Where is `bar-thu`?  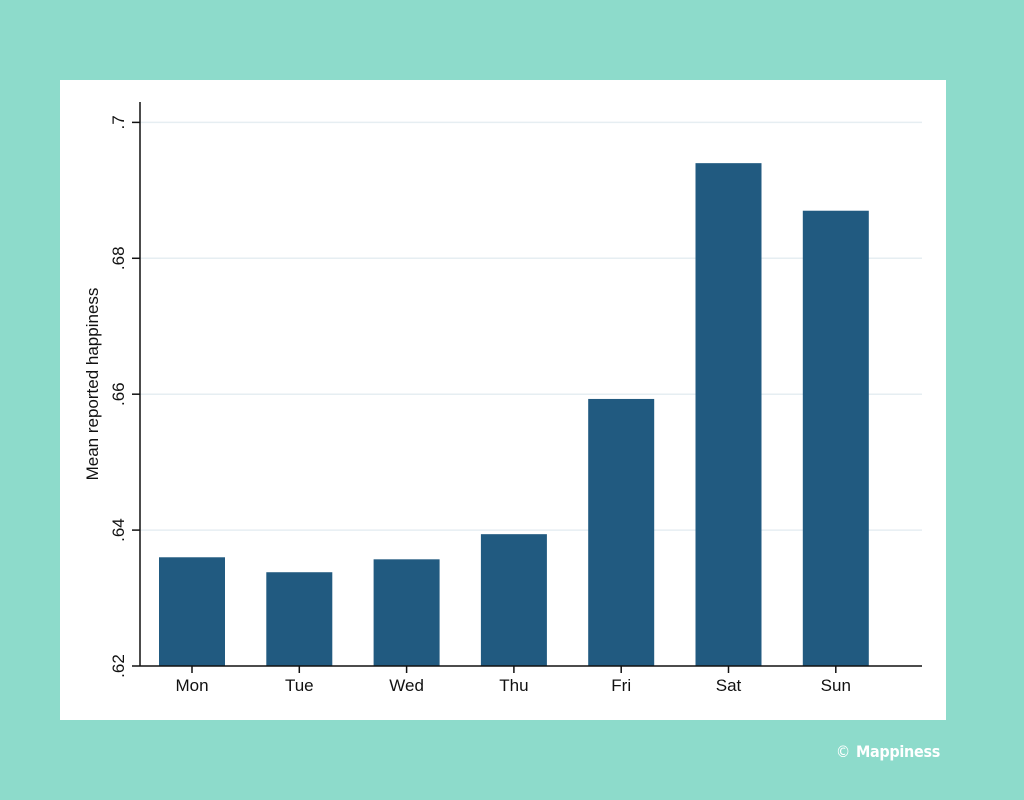
bar-thu is located at coordinates (513, 600).